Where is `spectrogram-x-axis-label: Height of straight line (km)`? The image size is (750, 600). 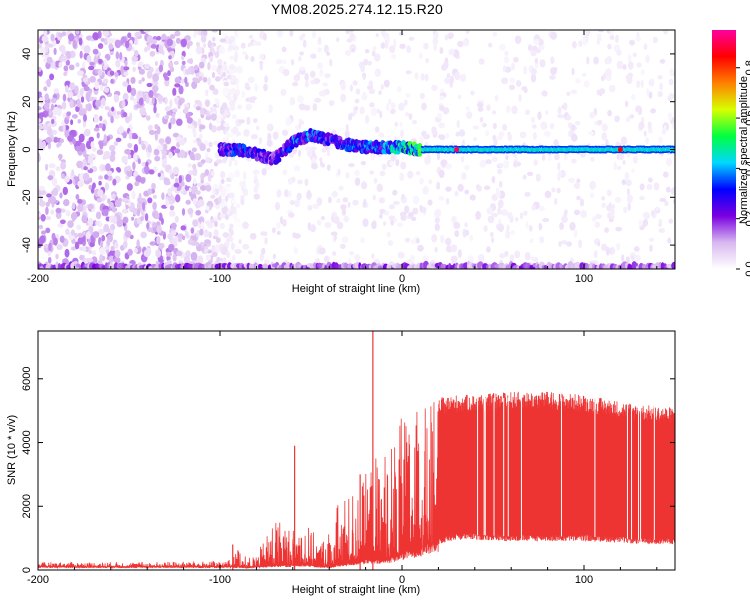
spectrogram-x-axis-label: Height of straight line (km) is located at coordinates (356, 289).